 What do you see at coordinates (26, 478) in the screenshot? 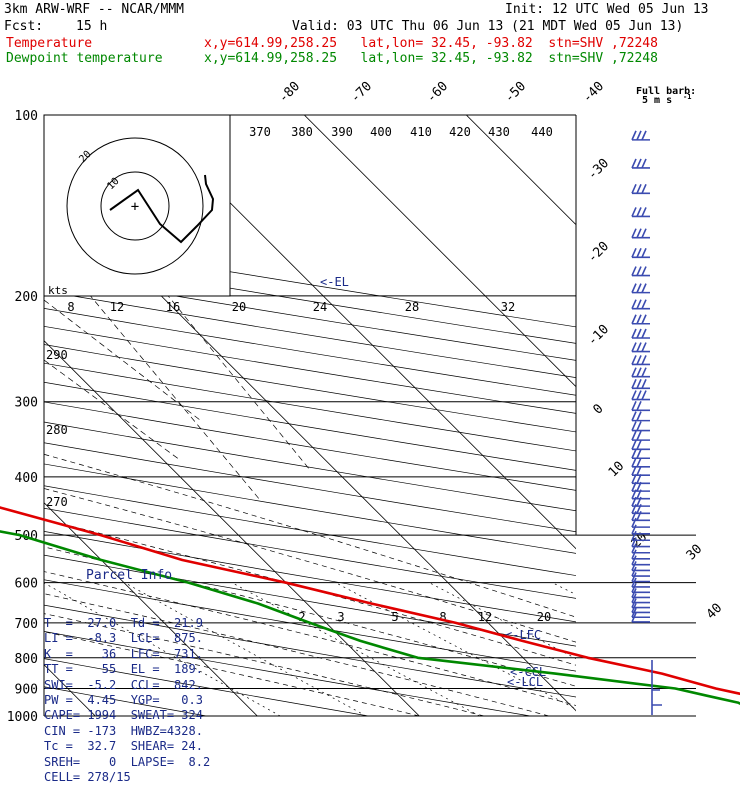
I see `pressure-label: 400` at bounding box center [26, 478].